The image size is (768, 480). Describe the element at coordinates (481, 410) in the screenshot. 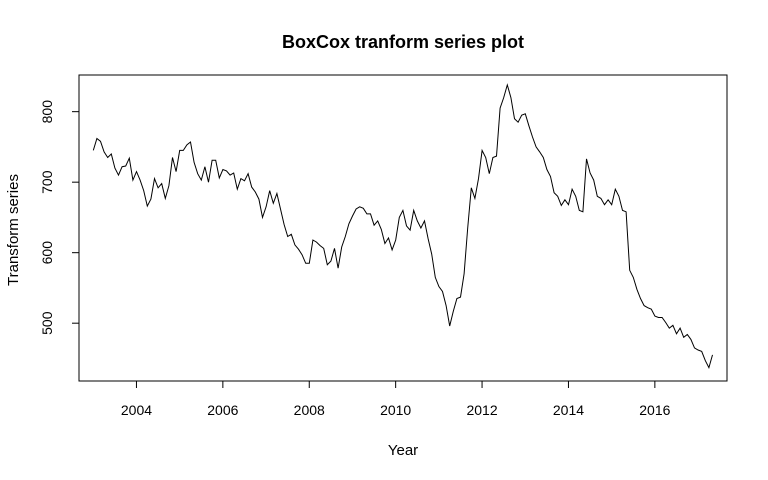

I see `x-tick-label: 2012` at that location.